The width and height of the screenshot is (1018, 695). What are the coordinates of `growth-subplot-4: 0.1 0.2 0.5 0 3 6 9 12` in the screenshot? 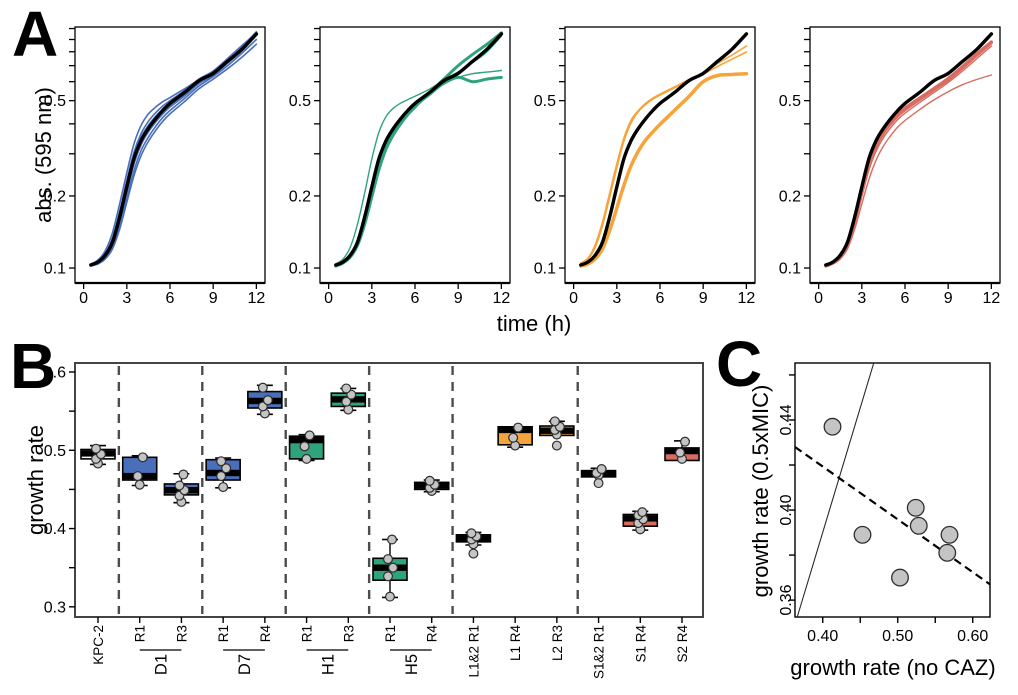 It's located at (890, 166).